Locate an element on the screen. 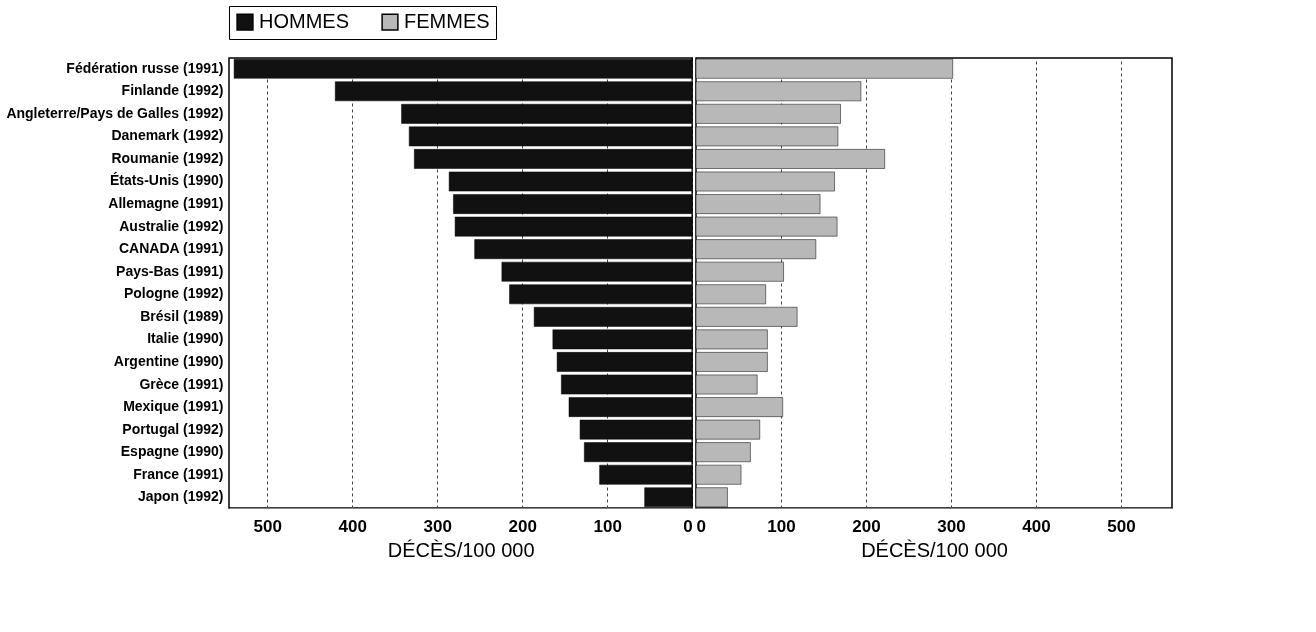 Image resolution: width=1316 pixels, height=632 pixels. legend-label: FEMMES is located at coordinates (447, 21).